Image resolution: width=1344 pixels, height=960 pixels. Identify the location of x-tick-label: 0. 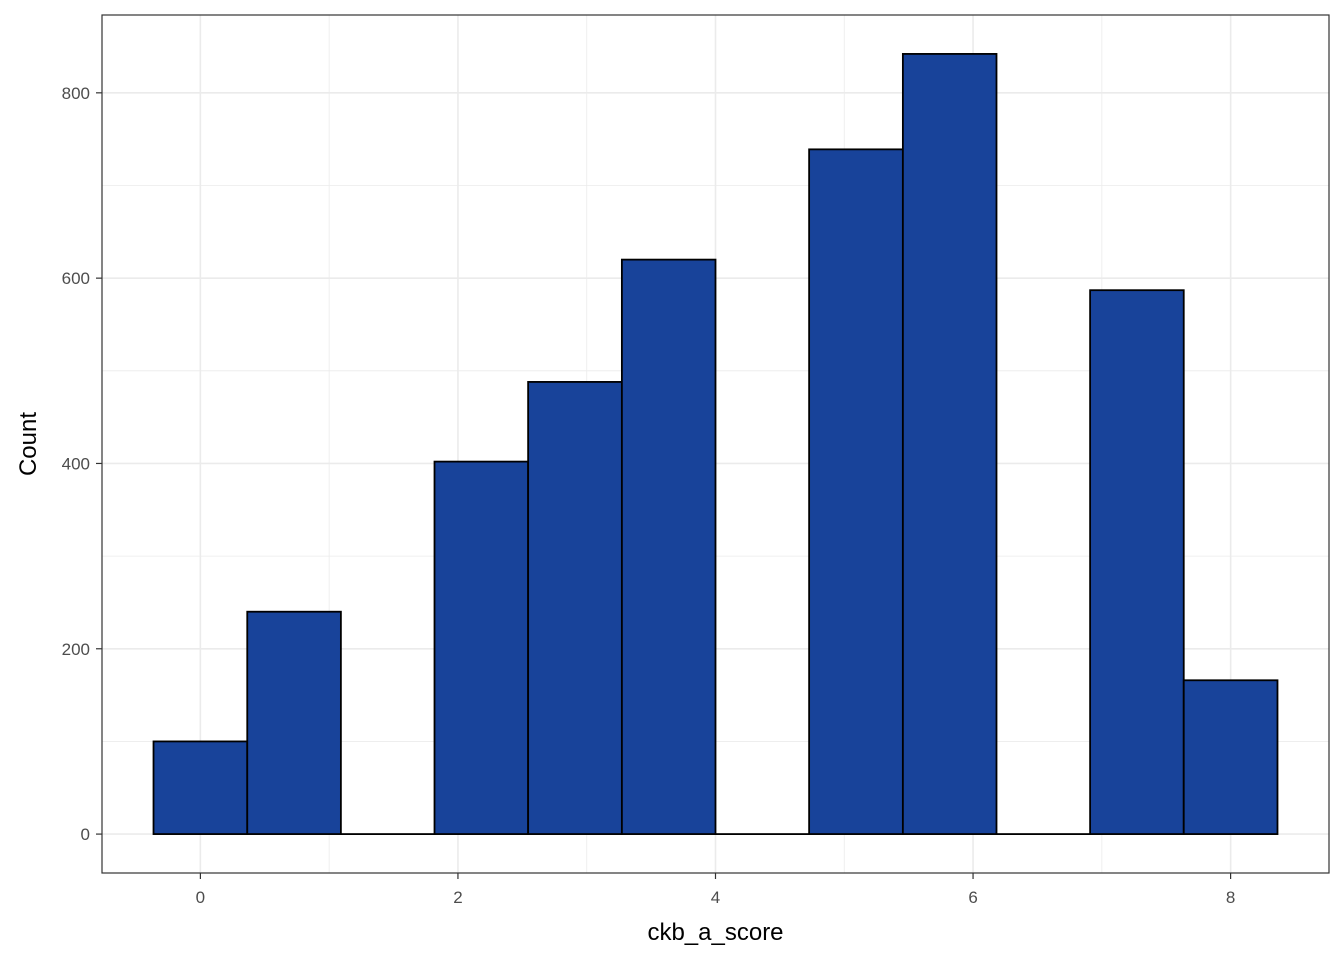
(200, 897).